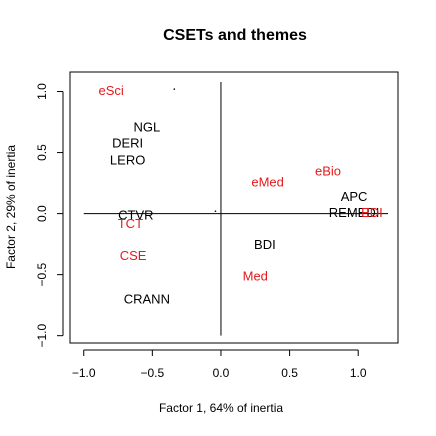  Describe the element at coordinates (221, 408) in the screenshot. I see `x-axis-label: Factor 1, 64% of inertia` at that location.